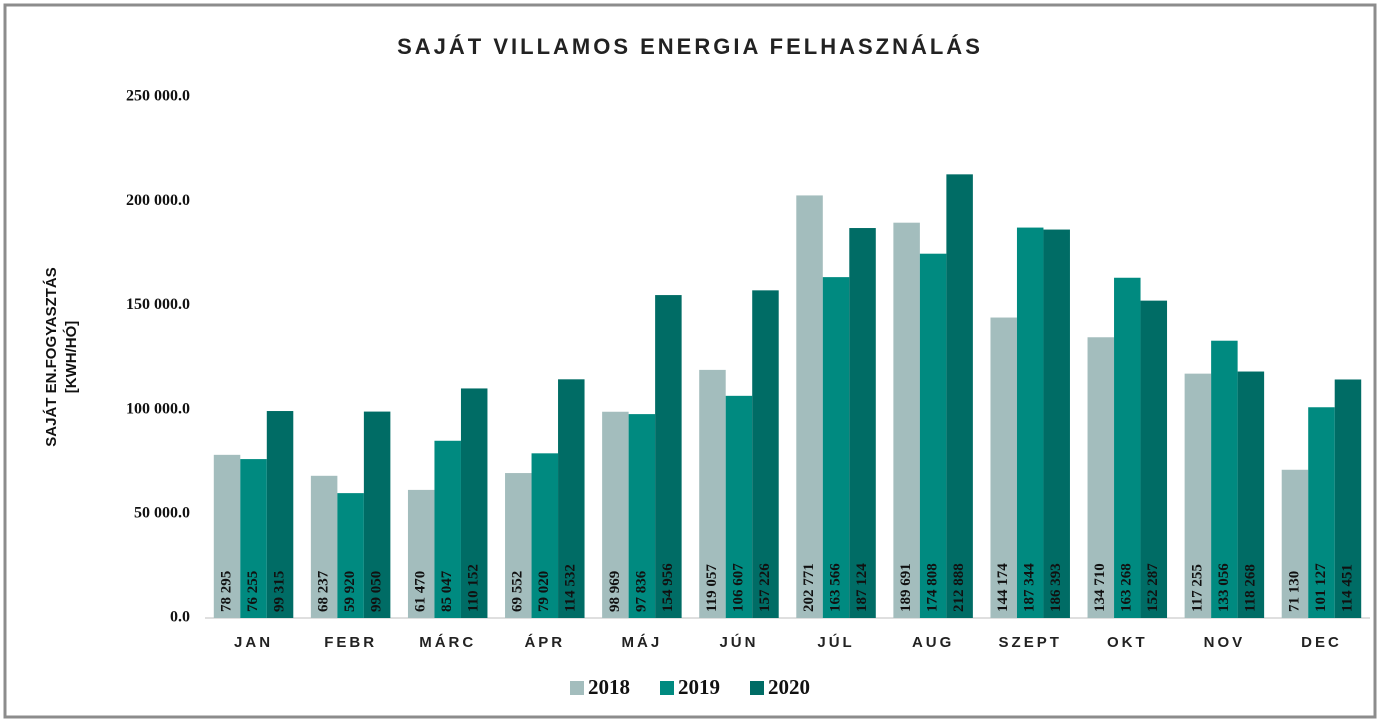 The height and width of the screenshot is (722, 1381). I want to click on value-label: 163 268, so click(1127, 587).